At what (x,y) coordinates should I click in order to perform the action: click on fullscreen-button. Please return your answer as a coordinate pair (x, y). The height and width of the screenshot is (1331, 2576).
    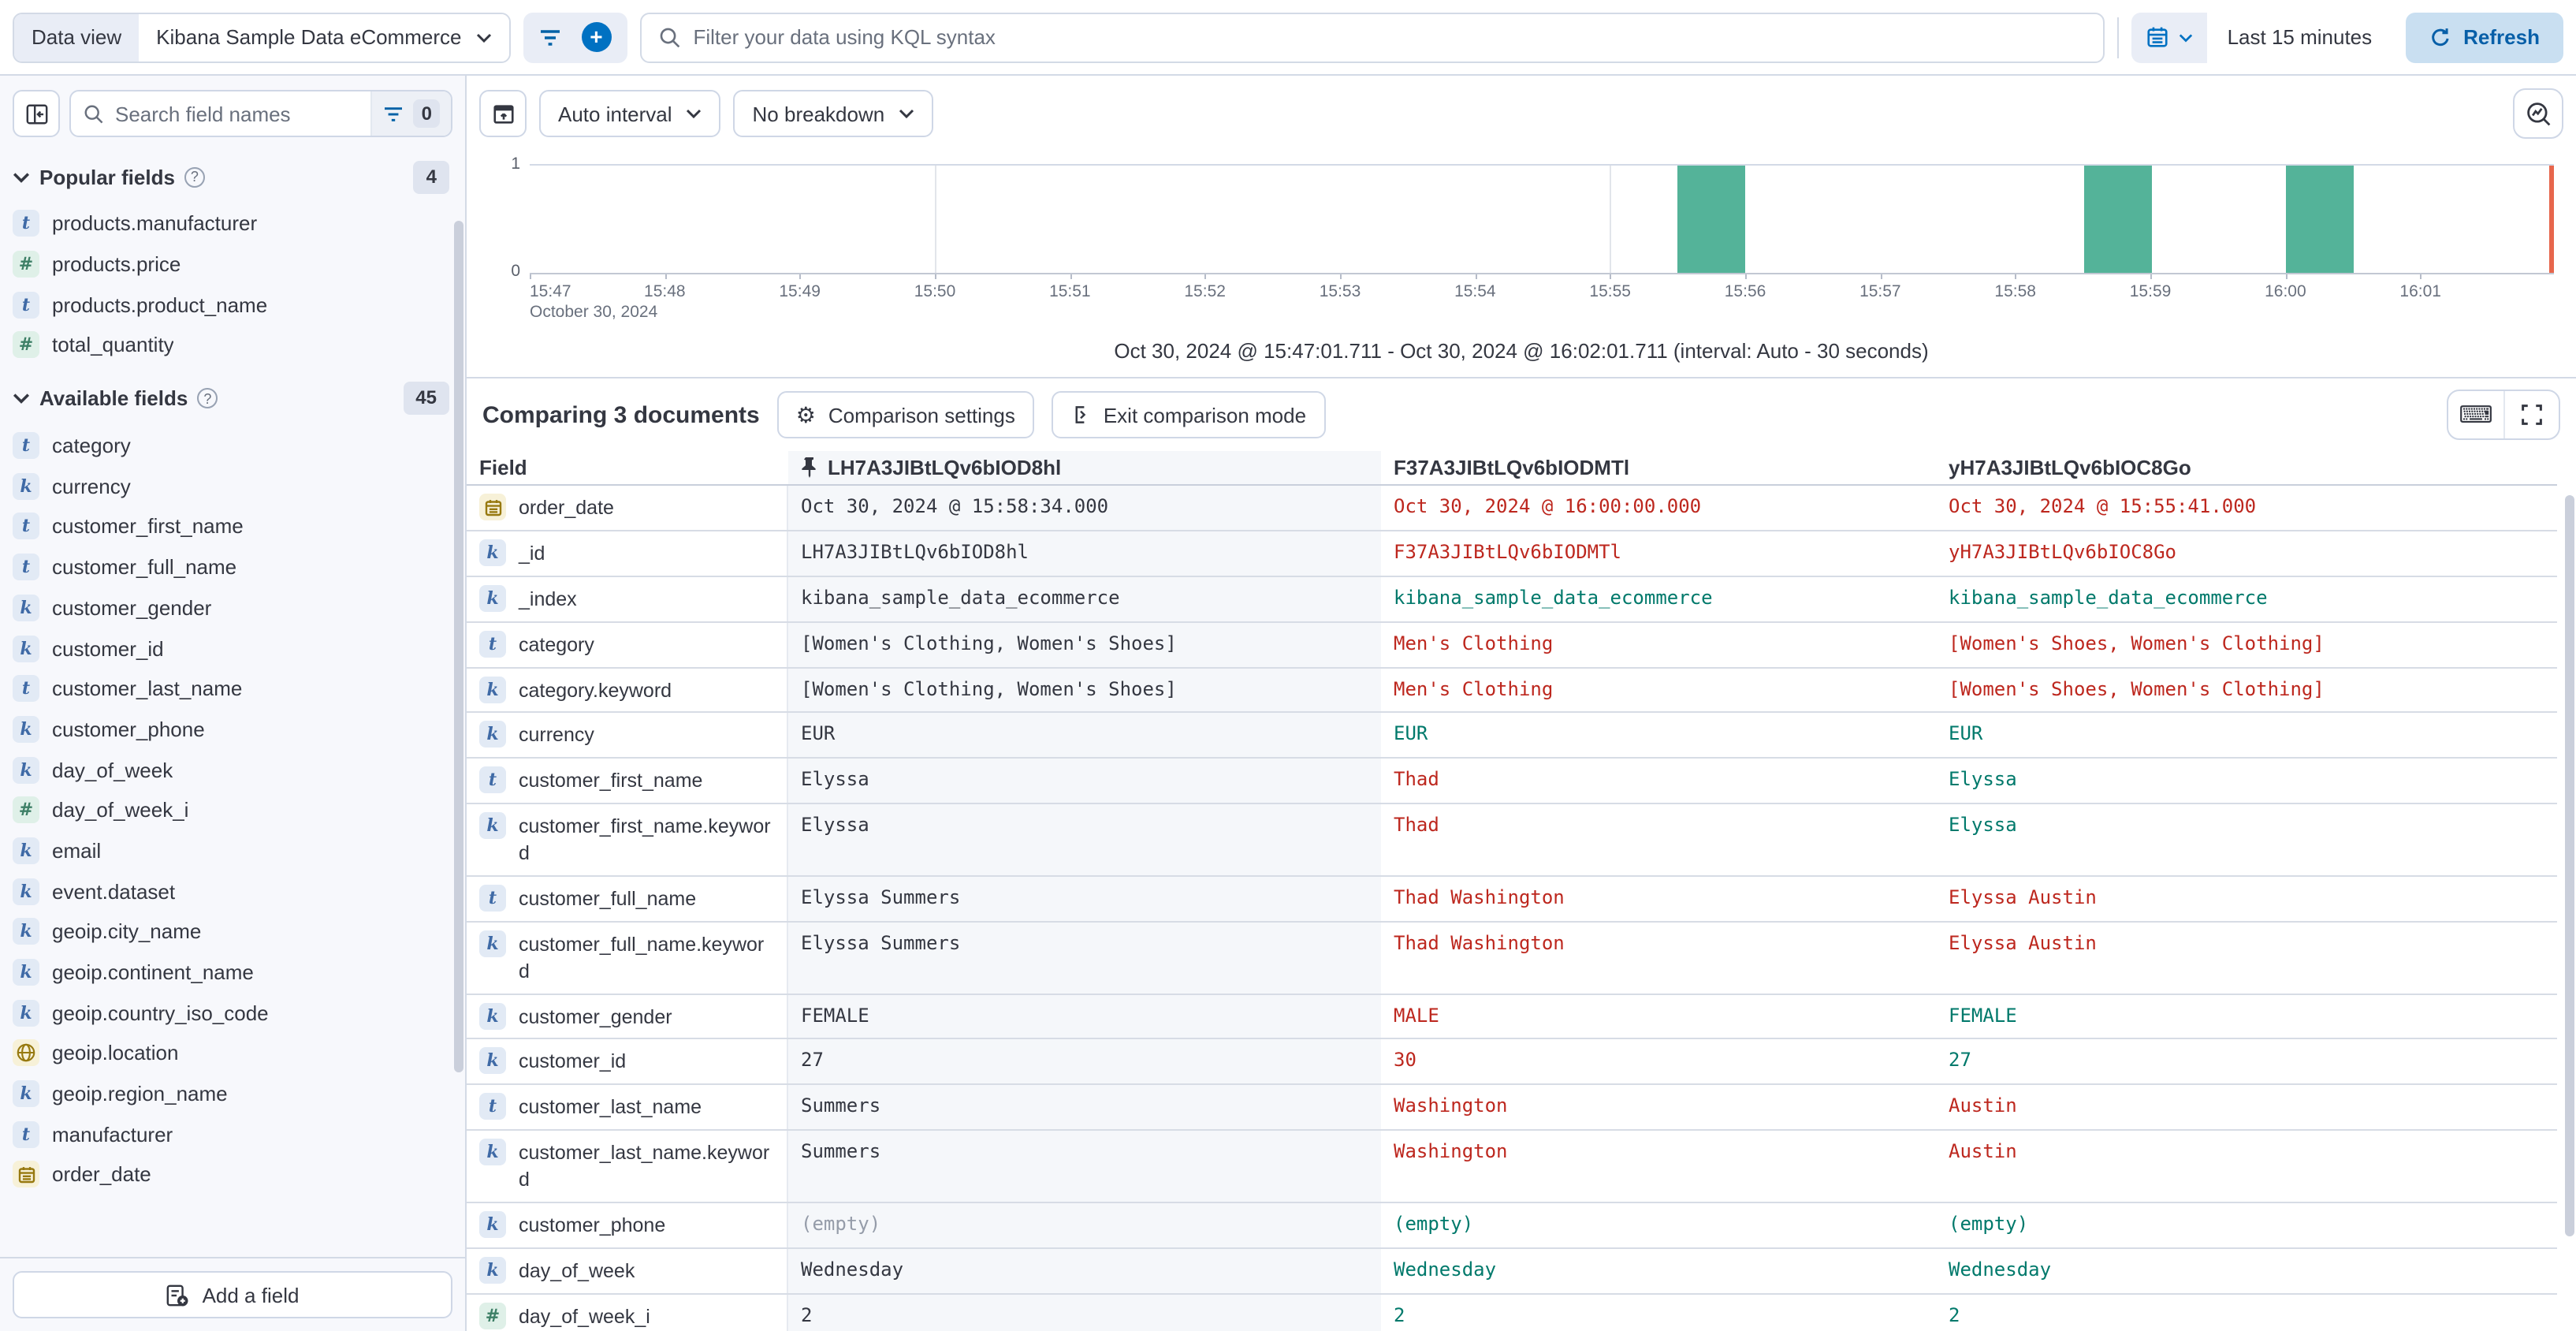
    Looking at the image, I should click on (2531, 414).